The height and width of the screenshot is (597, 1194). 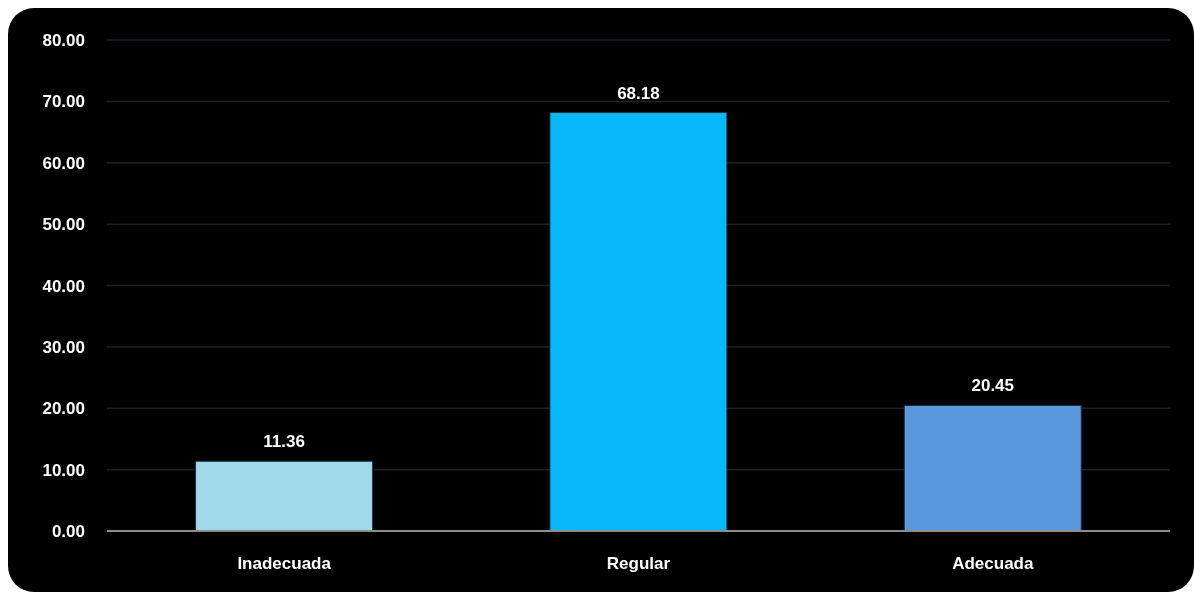 I want to click on data-label: 20.45, so click(x=993, y=386).